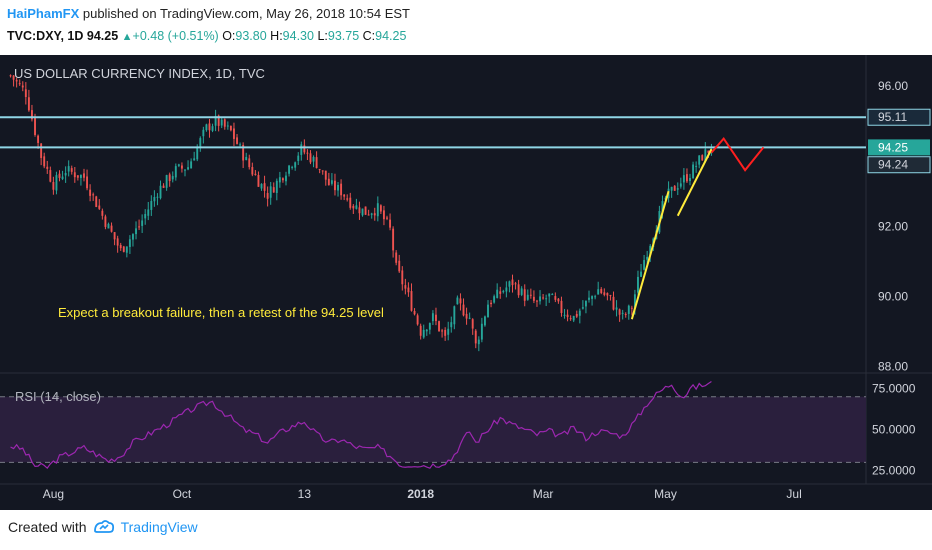 The height and width of the screenshot is (550, 932). What do you see at coordinates (159, 527) in the screenshot?
I see `tradingview-brand: TradingView` at bounding box center [159, 527].